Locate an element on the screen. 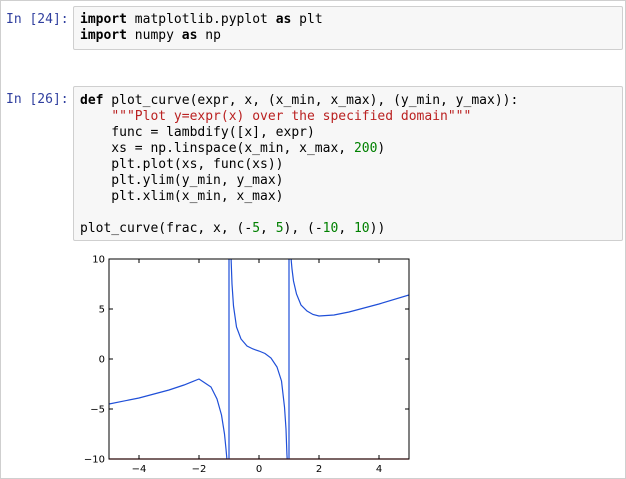 Image resolution: width=626 pixels, height=479 pixels. x-tick-label: −2 is located at coordinates (199, 469).